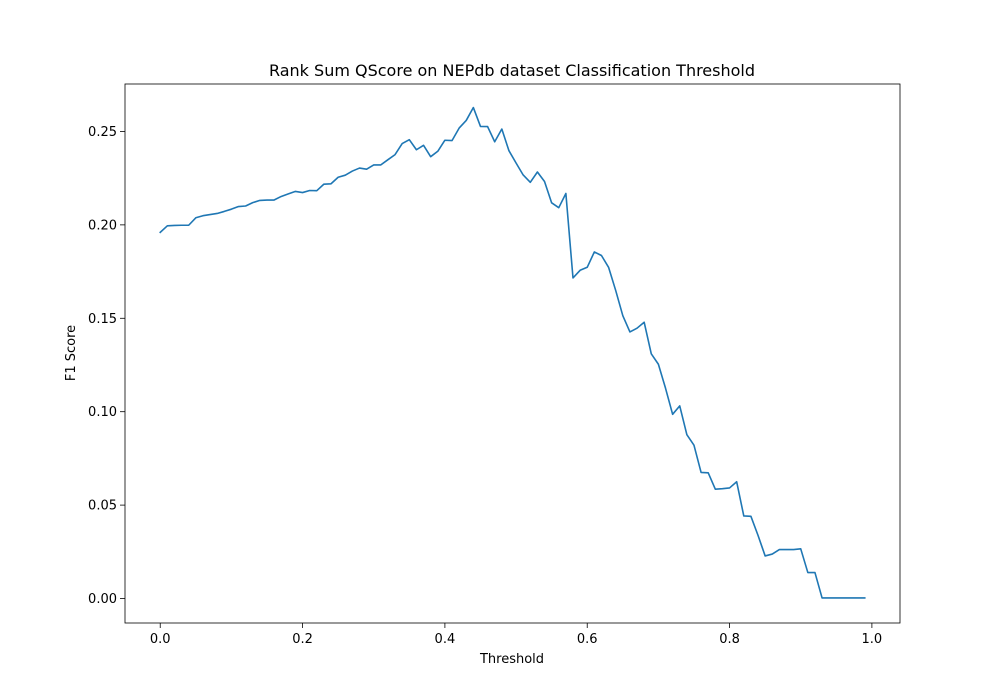 This screenshot has width=1000, height=700. What do you see at coordinates (102, 599) in the screenshot?
I see `y-tick-label: 0.00` at bounding box center [102, 599].